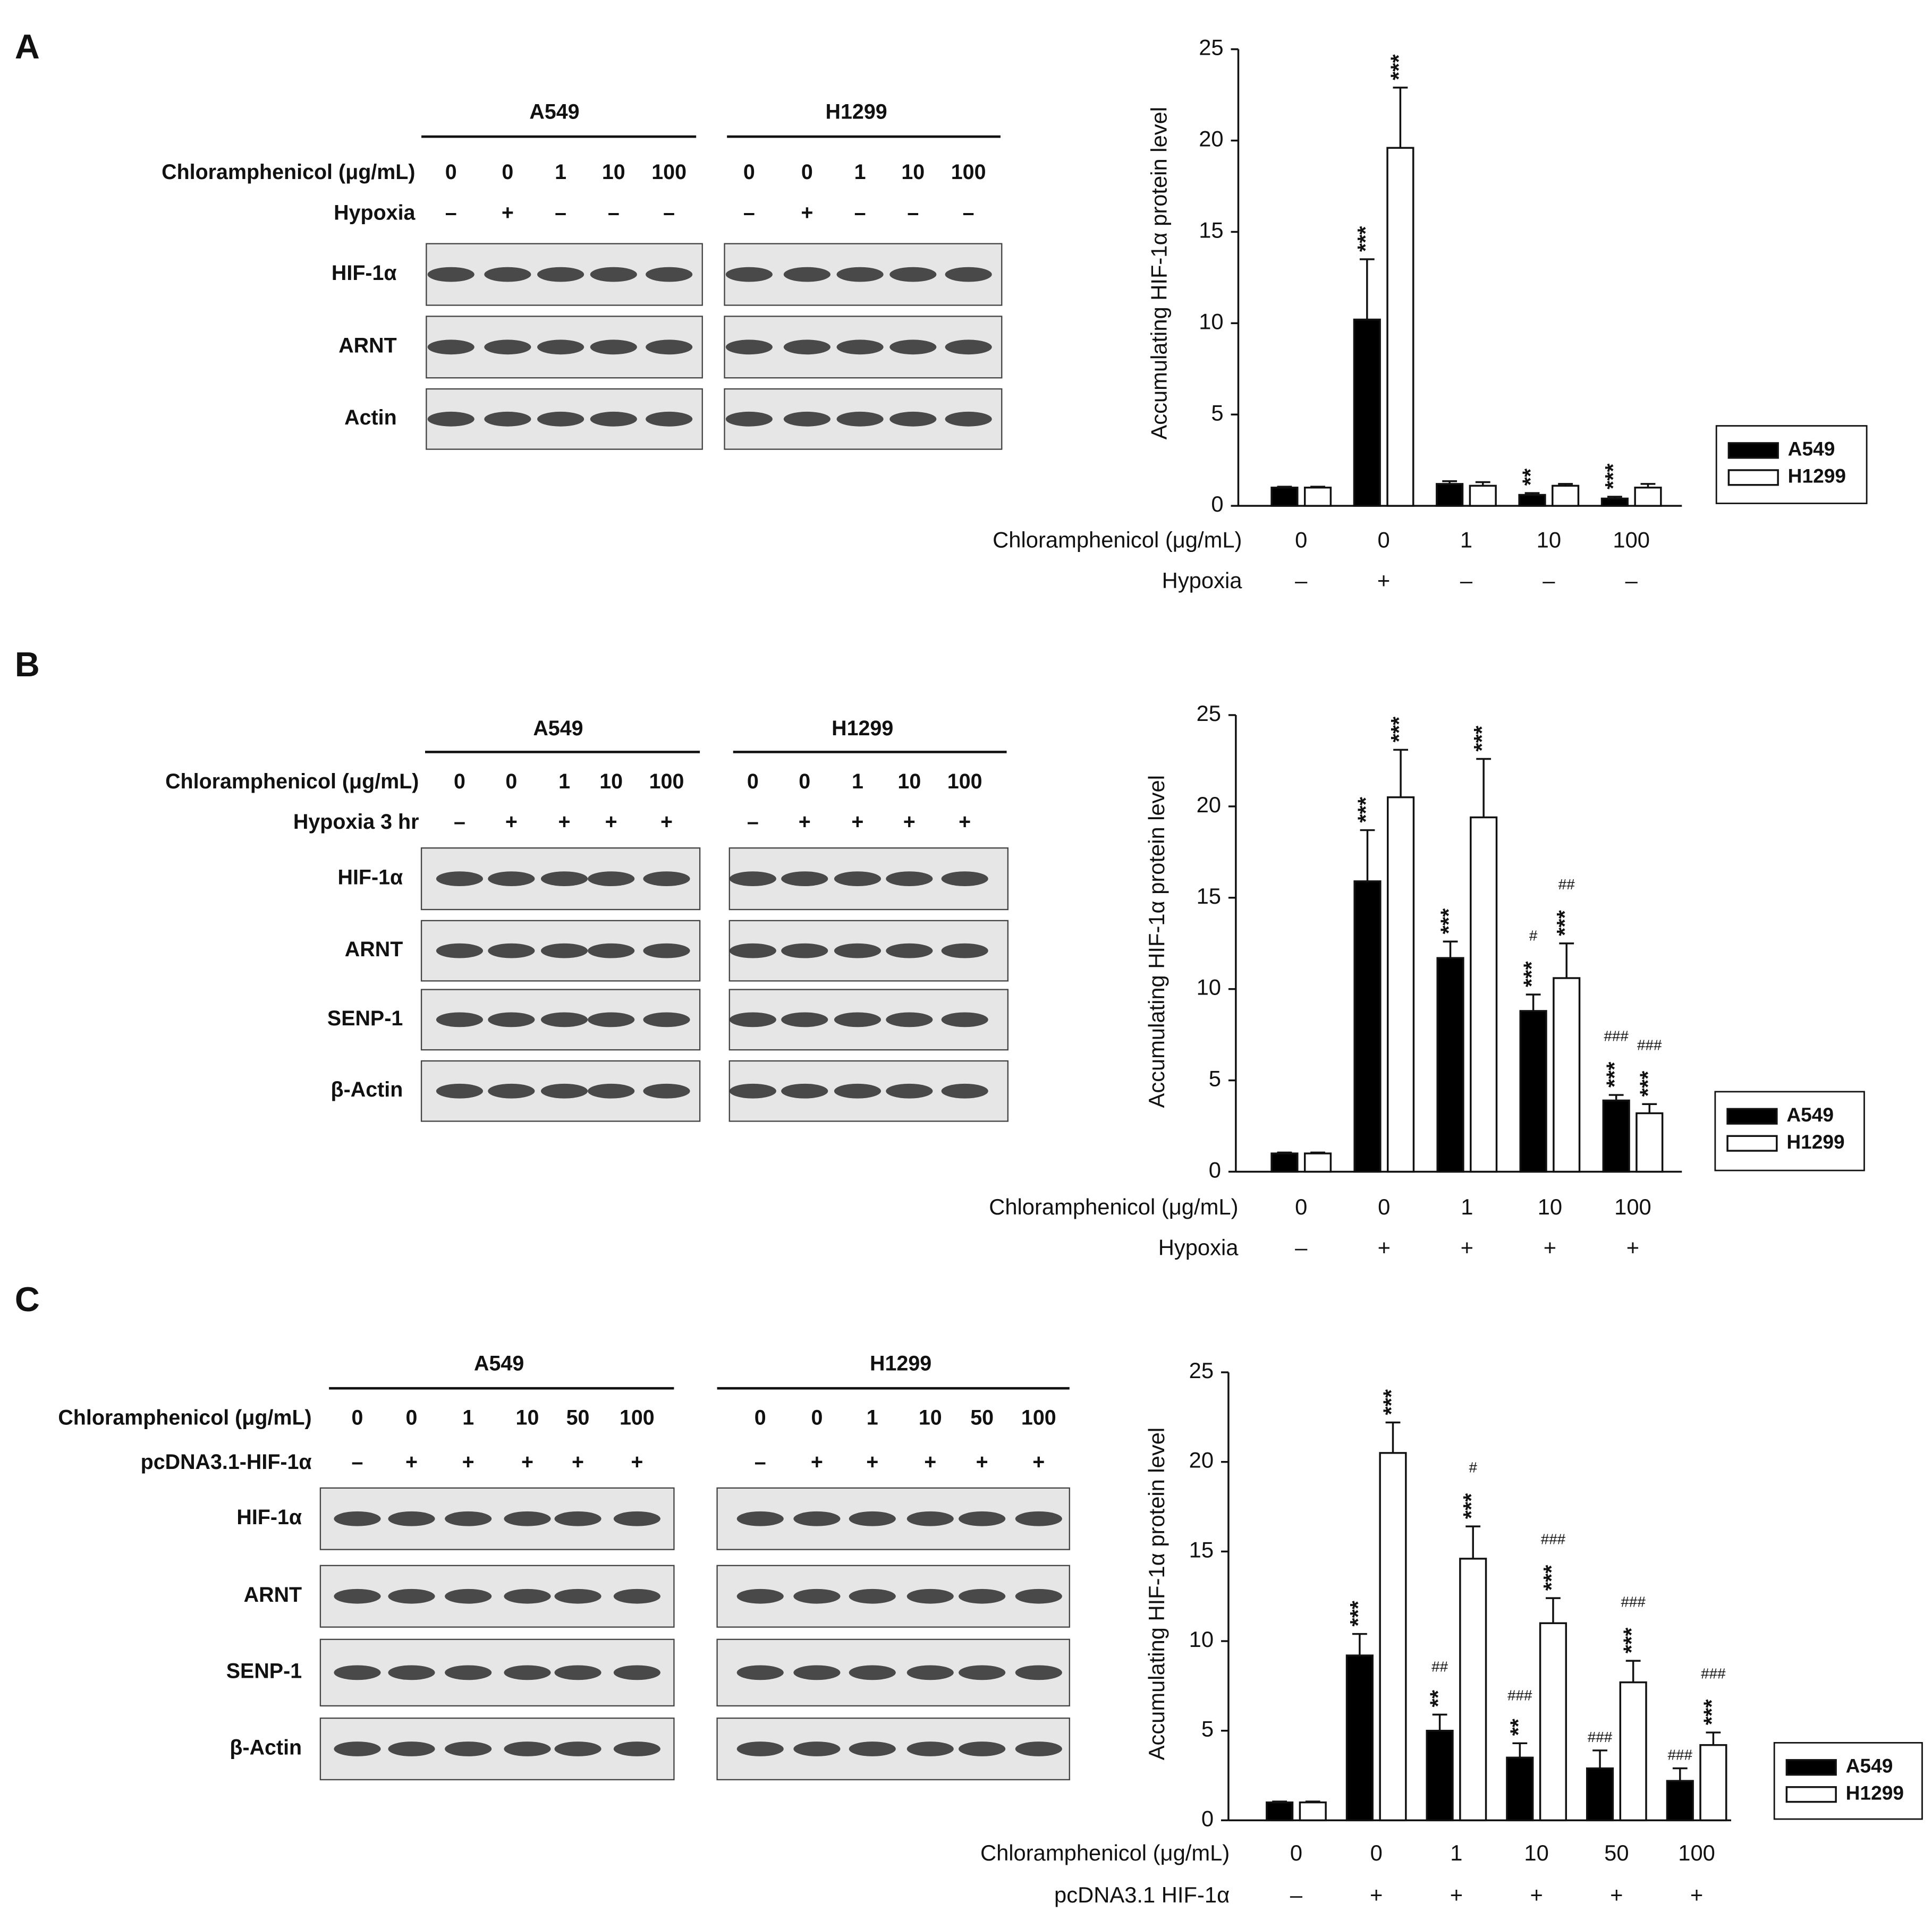 Image resolution: width=1932 pixels, height=1920 pixels. Describe the element at coordinates (1211, 48) in the screenshot. I see `y-tick-label: 25` at that location.